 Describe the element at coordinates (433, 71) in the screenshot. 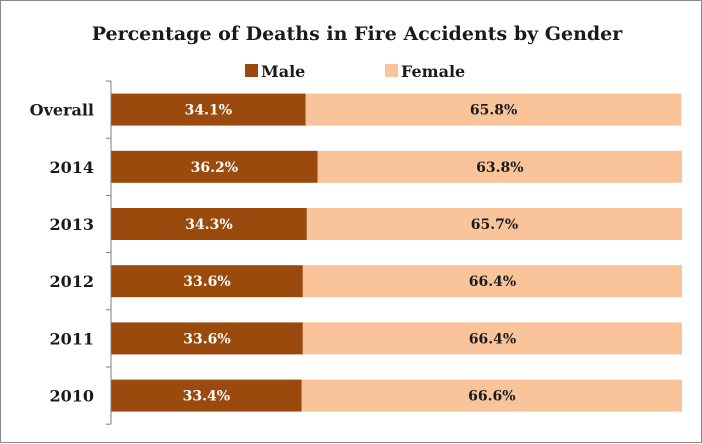

I see `legend-label-female: Female` at that location.